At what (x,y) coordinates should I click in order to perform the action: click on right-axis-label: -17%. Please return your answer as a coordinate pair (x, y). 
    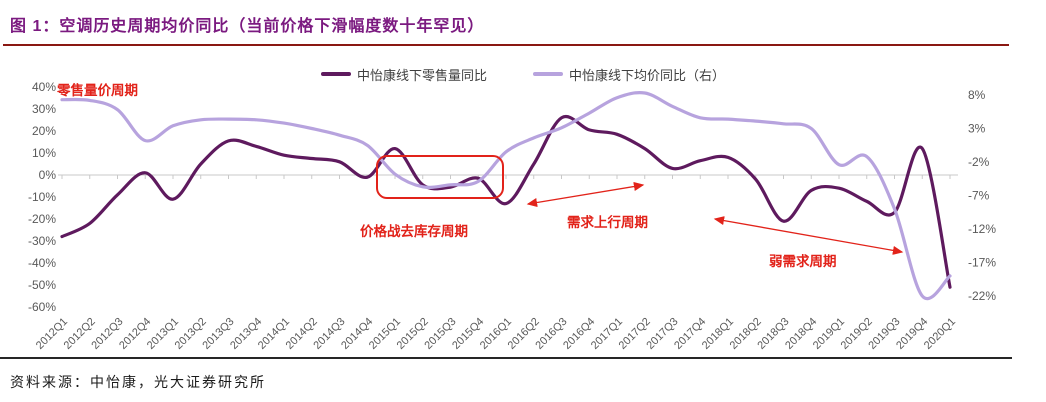
    Looking at the image, I should click on (982, 263).